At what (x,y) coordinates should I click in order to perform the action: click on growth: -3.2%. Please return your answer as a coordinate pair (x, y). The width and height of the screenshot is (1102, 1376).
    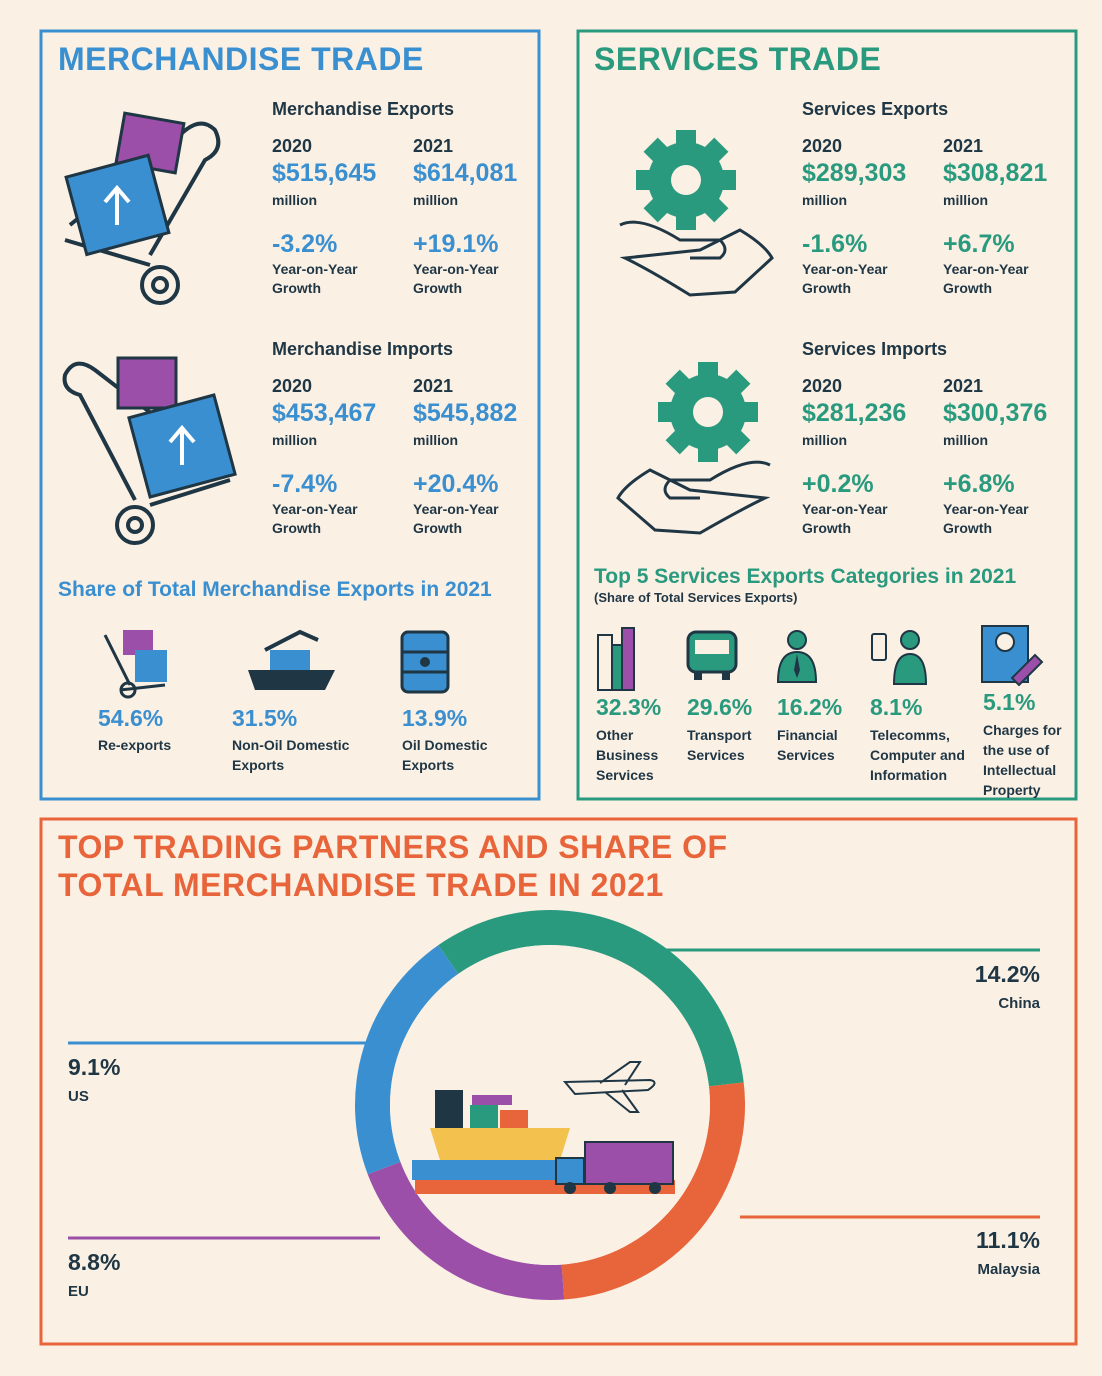
    Looking at the image, I should click on (305, 244).